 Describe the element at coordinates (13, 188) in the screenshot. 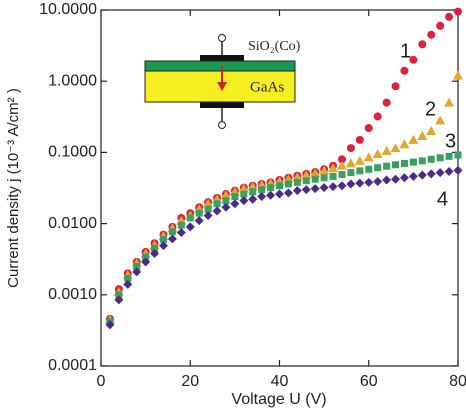

I see `y-axis-label: Current density j (10⁻³ A/cm² )` at that location.